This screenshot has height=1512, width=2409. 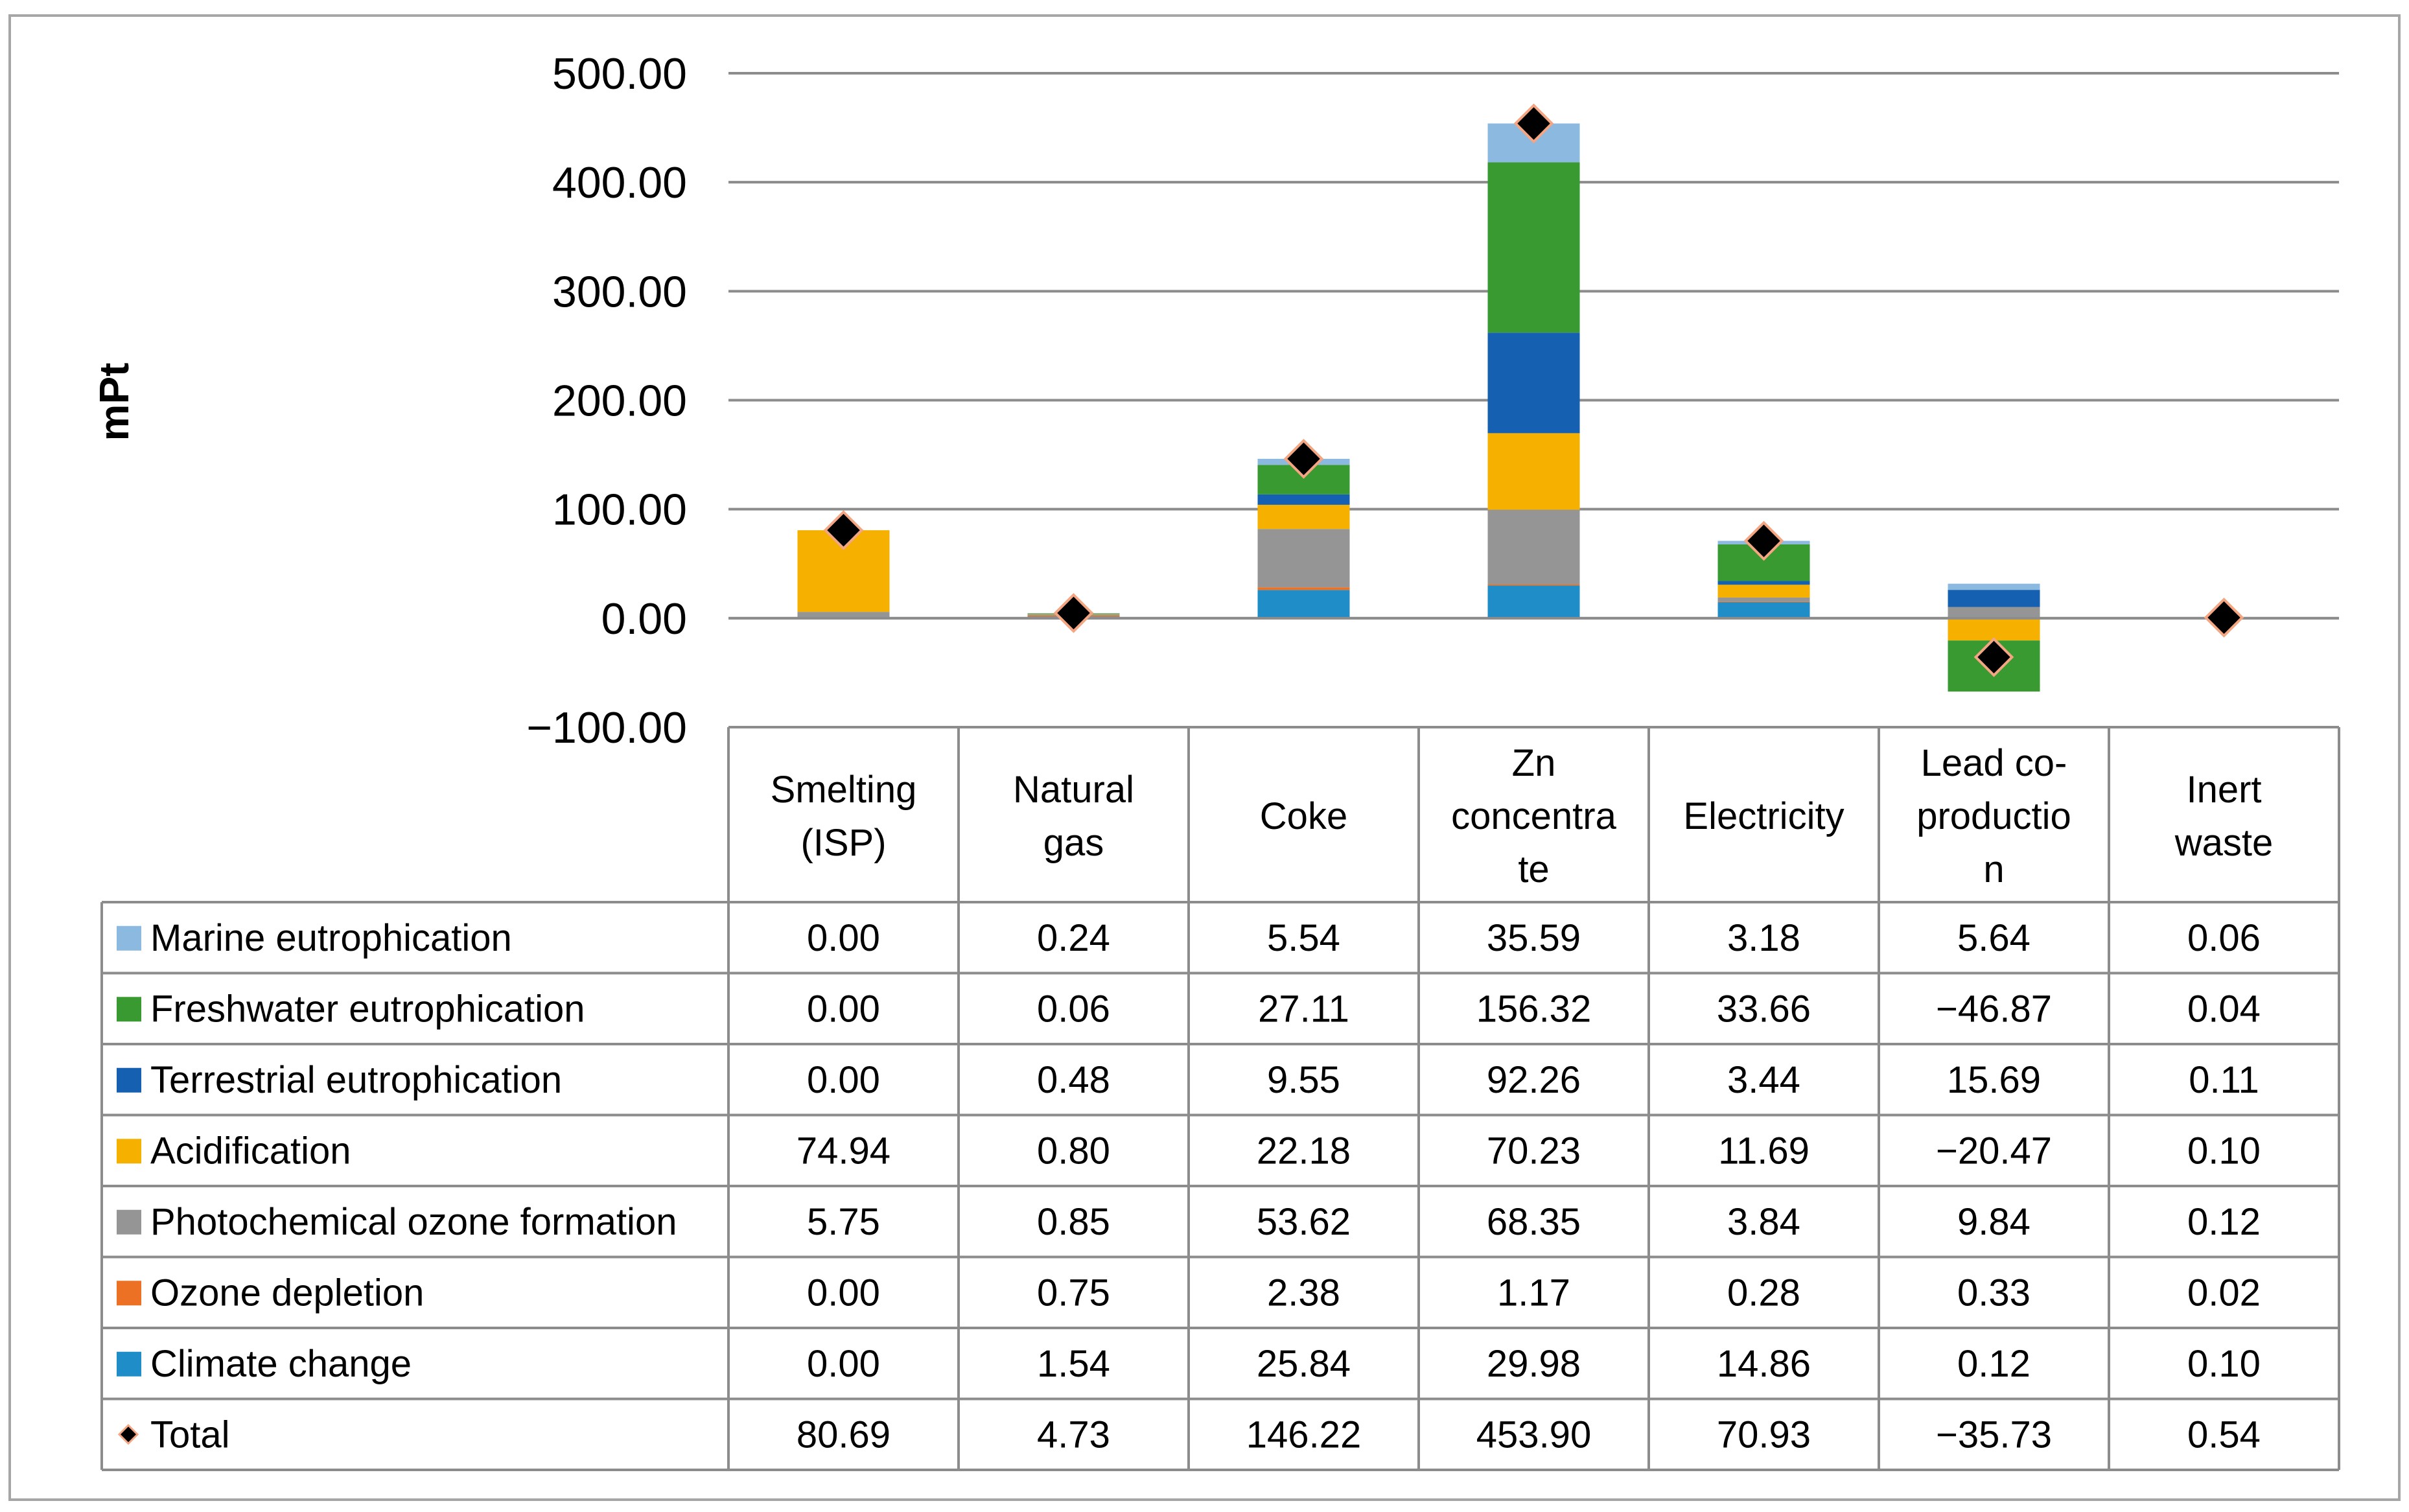 I want to click on table-cell-value: 33.66, so click(x=1764, y=1009).